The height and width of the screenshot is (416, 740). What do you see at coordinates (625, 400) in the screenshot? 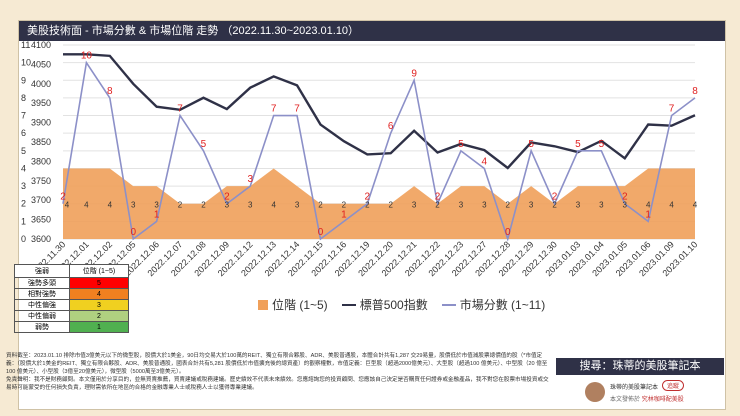
I see `author-sub-text: 本文發佈於` at bounding box center [625, 400].